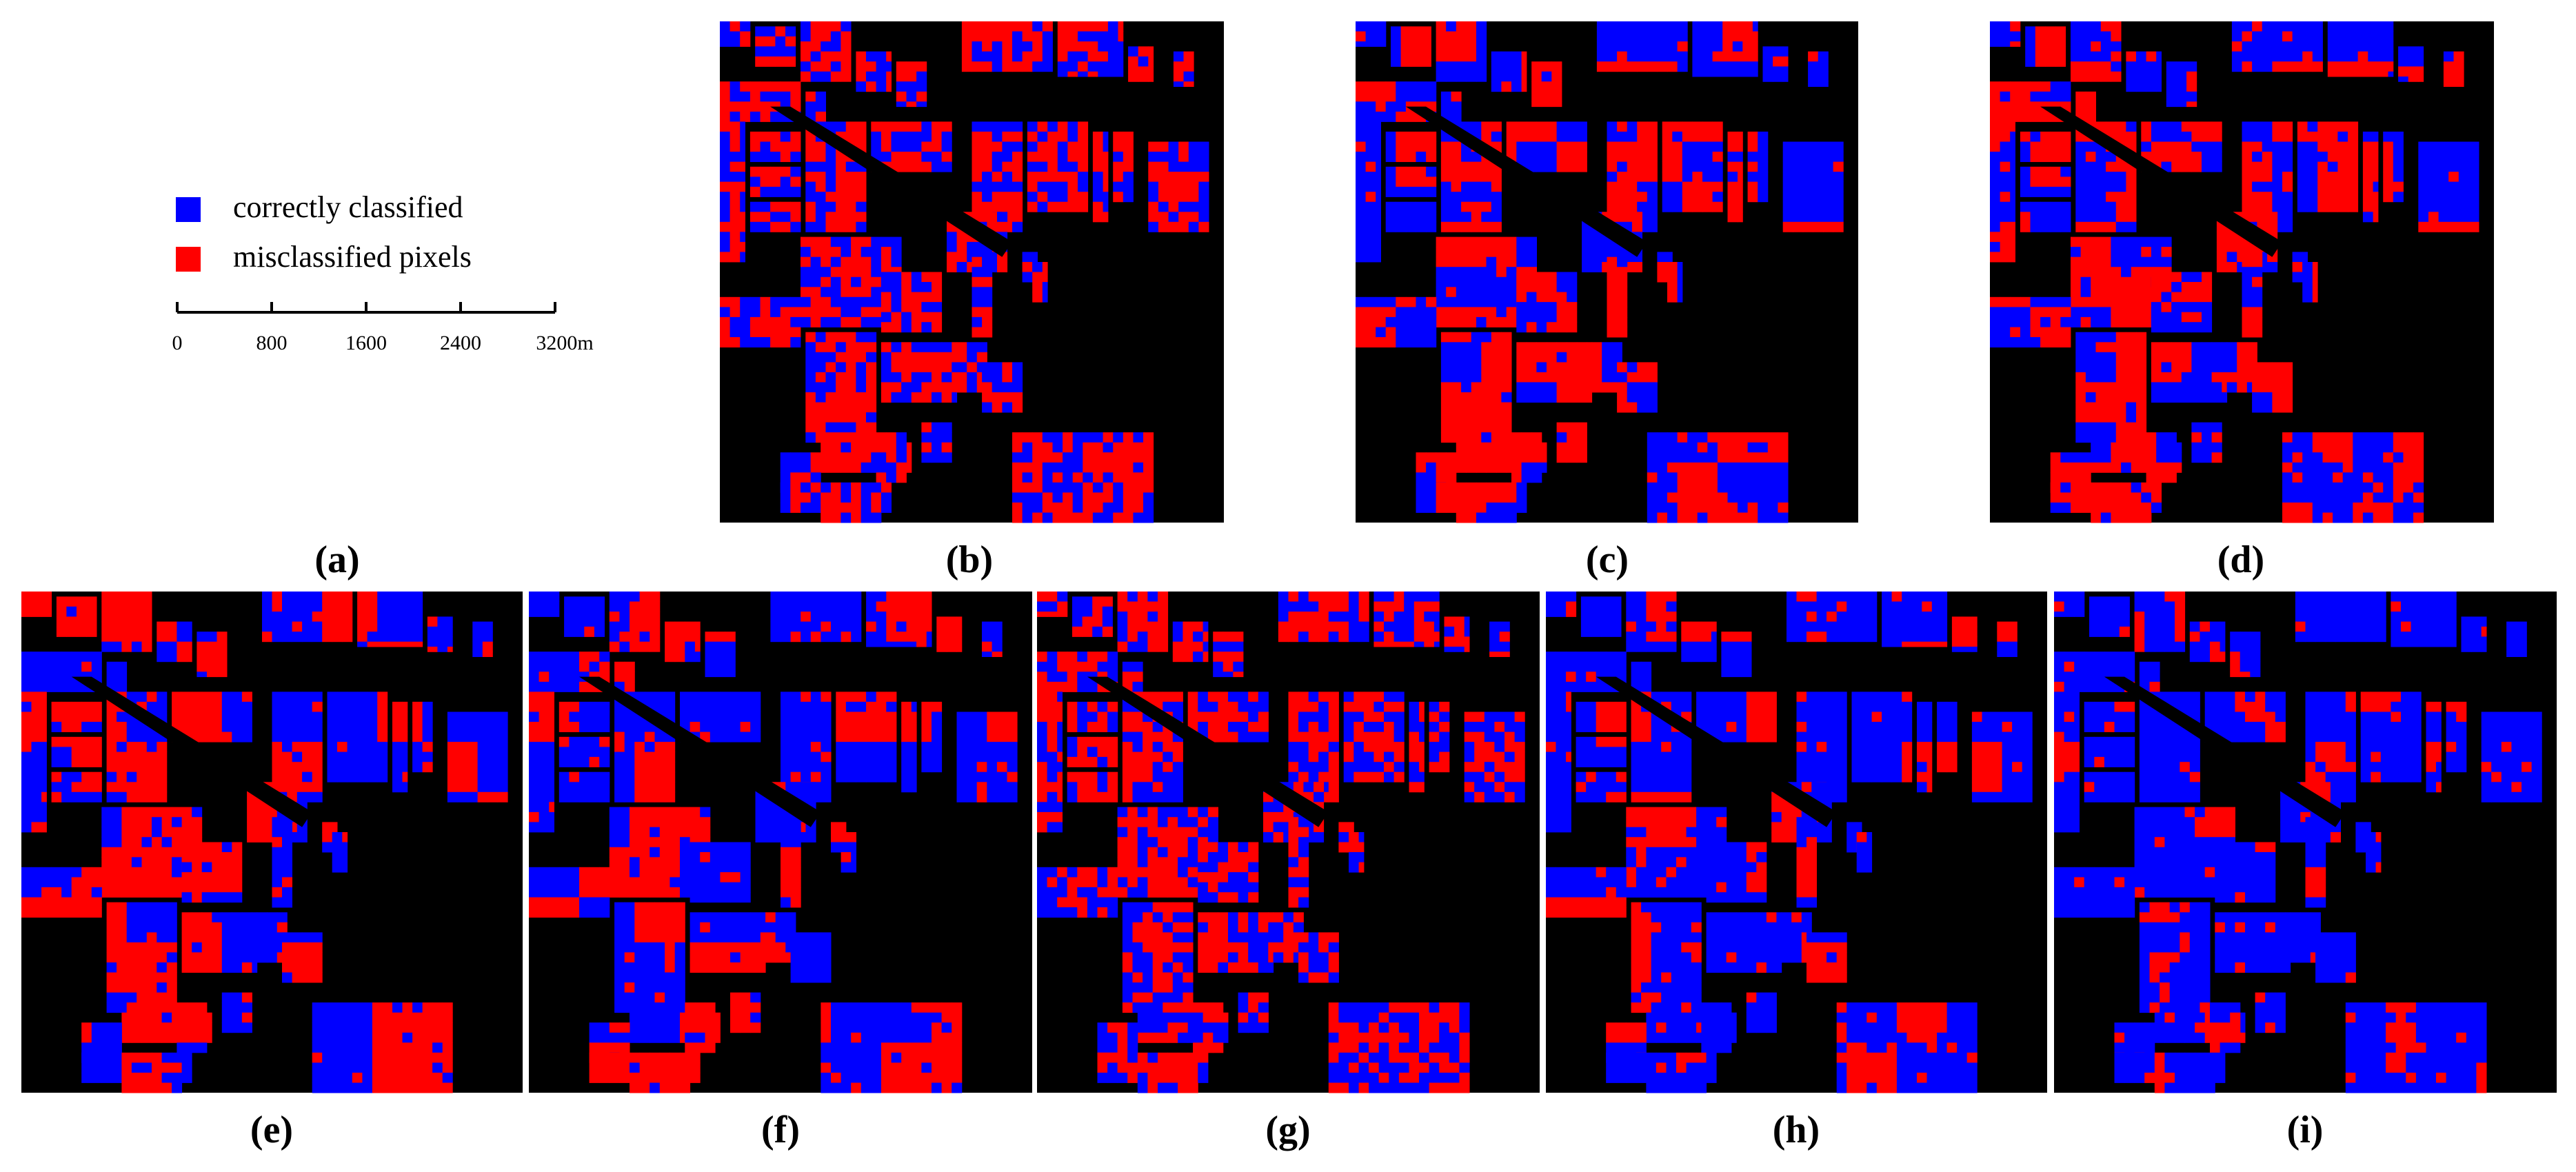  What do you see at coordinates (188, 260) in the screenshot?
I see `legend-swatch` at bounding box center [188, 260].